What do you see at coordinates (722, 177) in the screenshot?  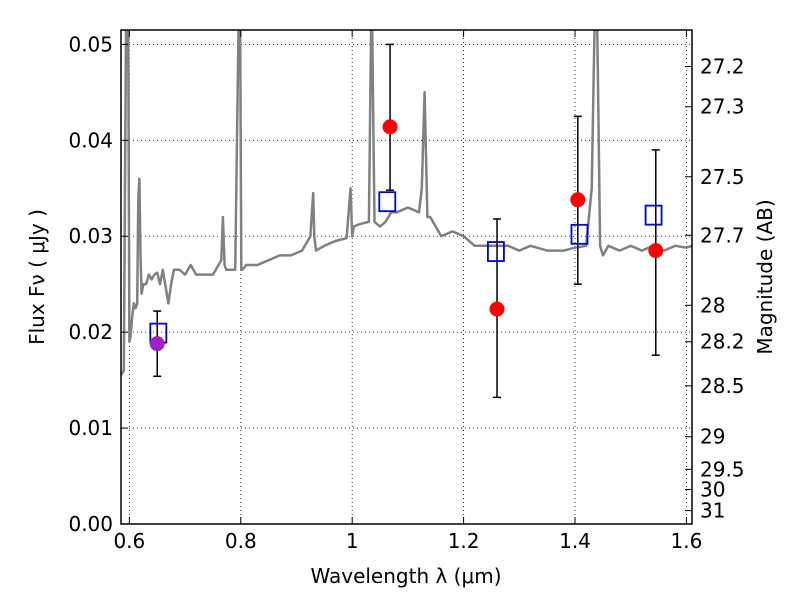 I see `y-right-tick-label: 27.5` at bounding box center [722, 177].